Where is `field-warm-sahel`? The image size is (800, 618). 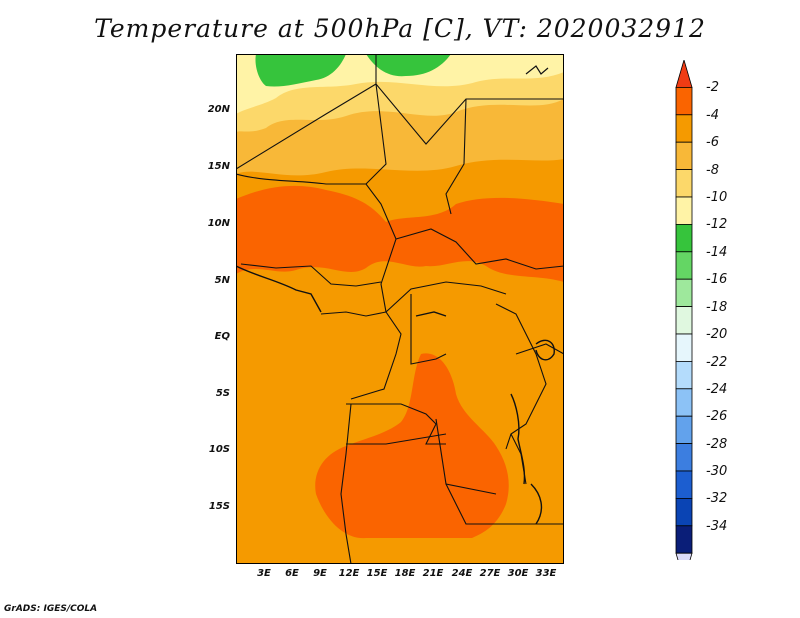
field-warm-sahel is located at coordinates (400, 233).